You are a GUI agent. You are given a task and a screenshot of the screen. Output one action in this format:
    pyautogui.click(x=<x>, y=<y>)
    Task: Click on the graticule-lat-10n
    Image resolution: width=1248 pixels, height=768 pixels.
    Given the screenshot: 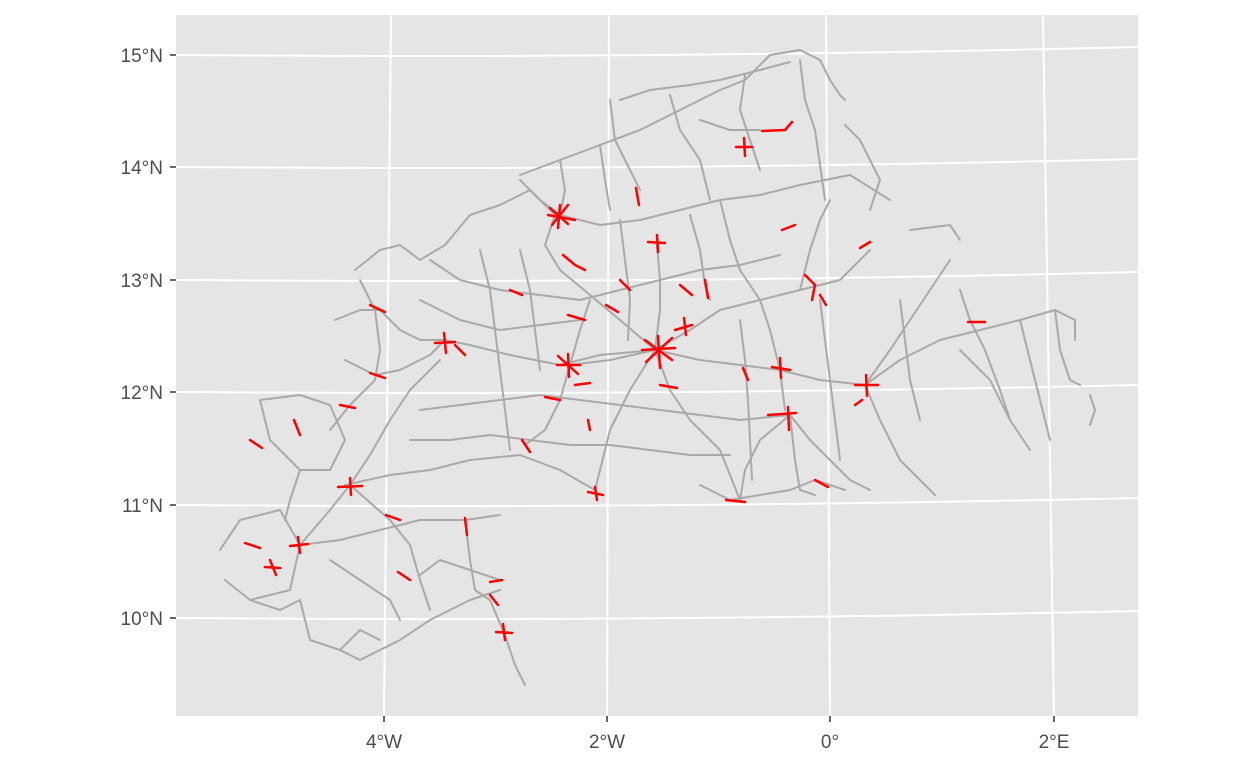 What is the action you would take?
    pyautogui.click(x=657, y=615)
    